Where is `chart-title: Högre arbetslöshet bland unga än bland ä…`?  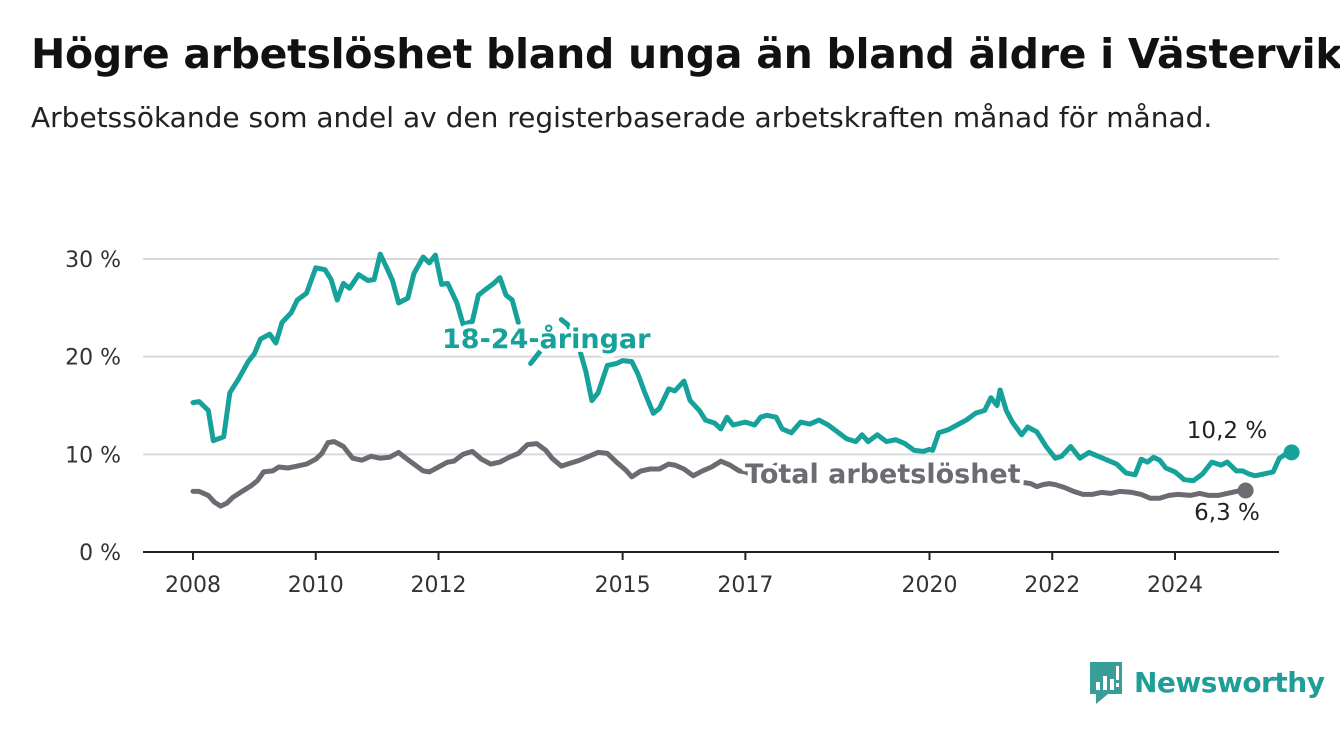 chart-title: Högre arbetslöshet bland unga än bland ä… is located at coordinates (685, 54).